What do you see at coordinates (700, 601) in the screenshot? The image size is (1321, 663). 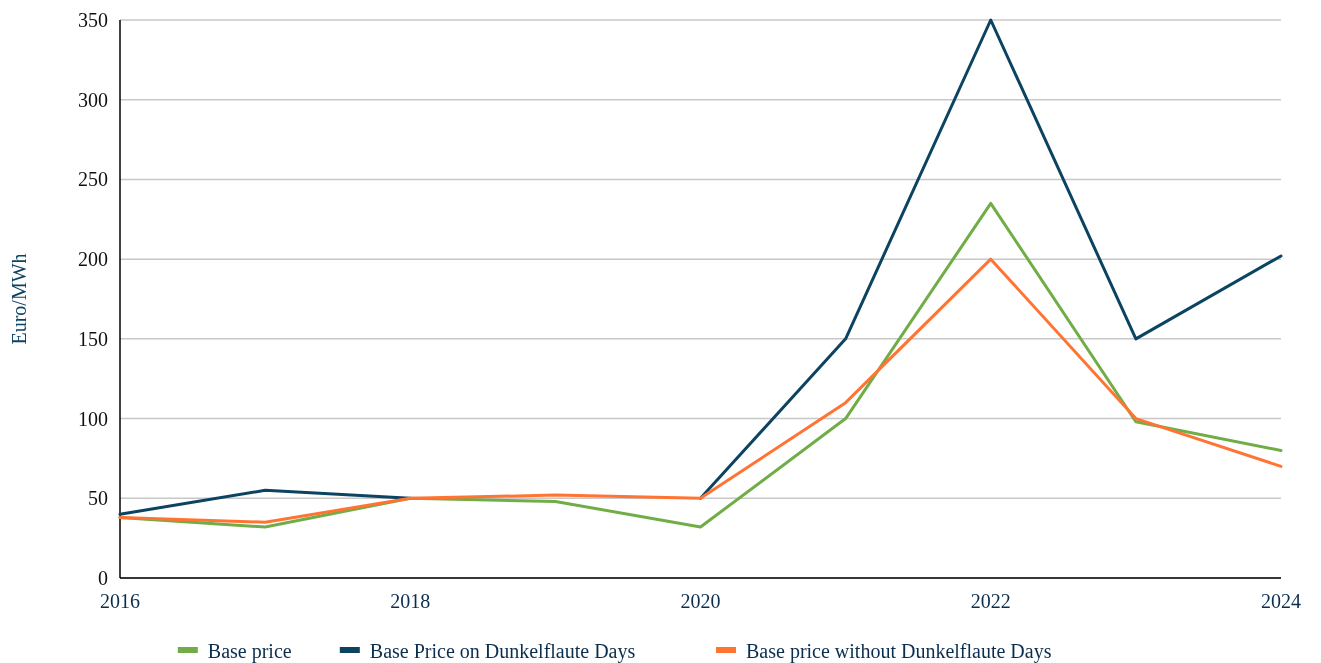 I see `x-tick-label: 2020` at bounding box center [700, 601].